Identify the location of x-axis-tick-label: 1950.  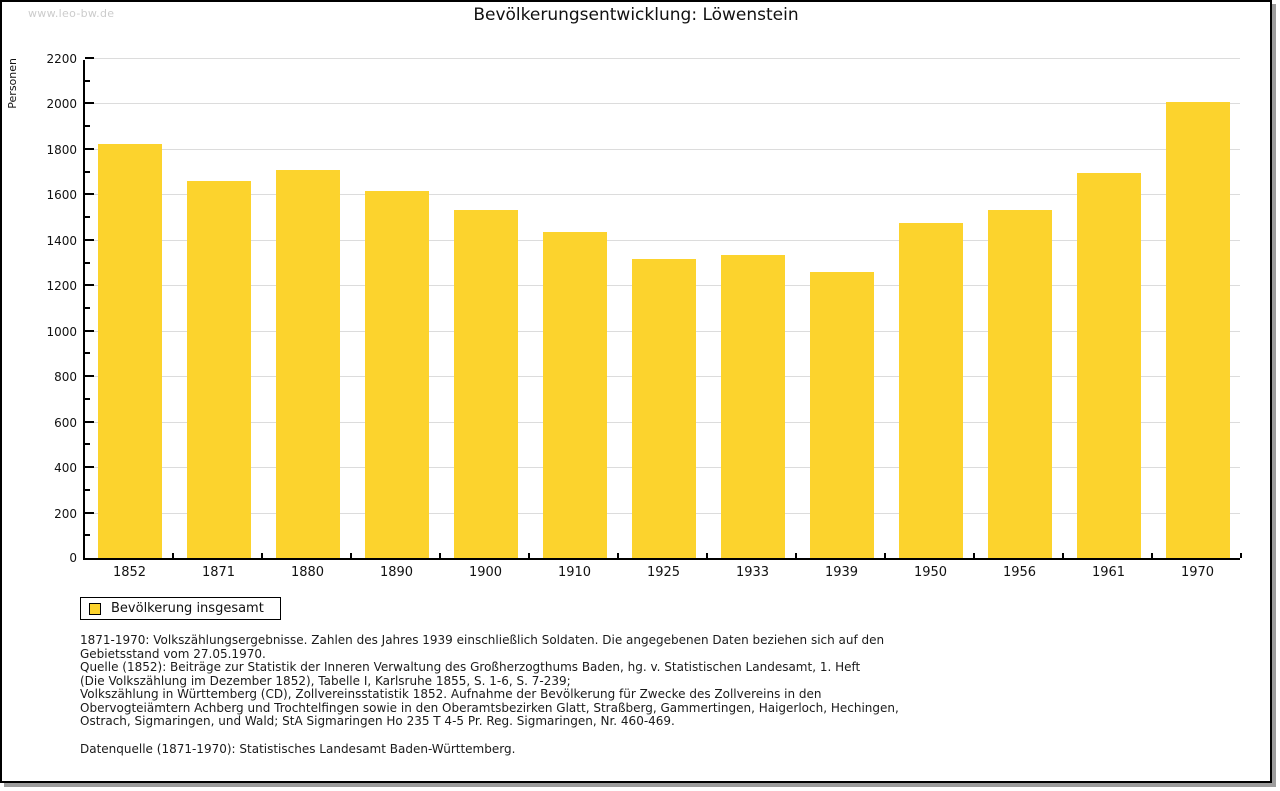
(930, 572).